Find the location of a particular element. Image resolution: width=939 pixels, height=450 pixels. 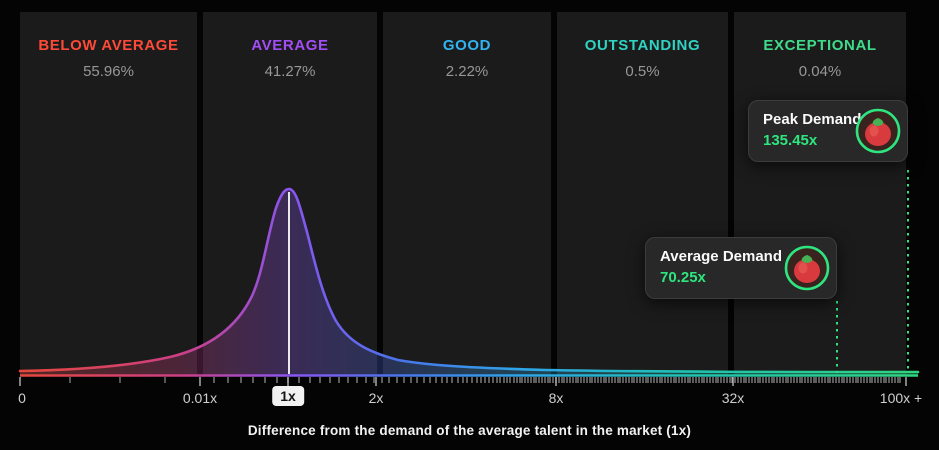

tick-label-2x: 2x is located at coordinates (376, 398).